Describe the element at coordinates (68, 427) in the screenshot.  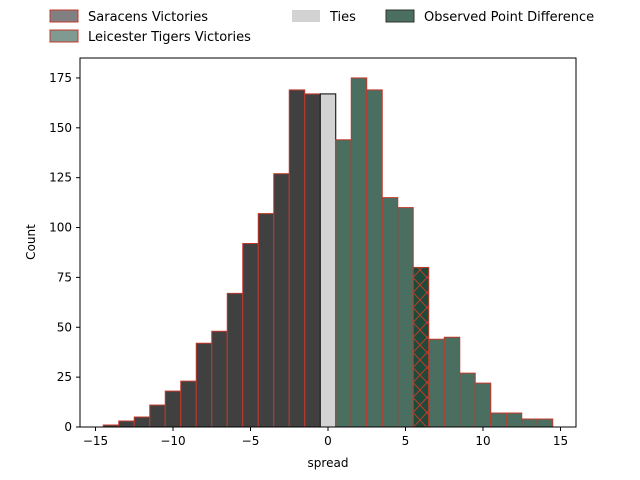
I see `y-tick-label: 0` at that location.